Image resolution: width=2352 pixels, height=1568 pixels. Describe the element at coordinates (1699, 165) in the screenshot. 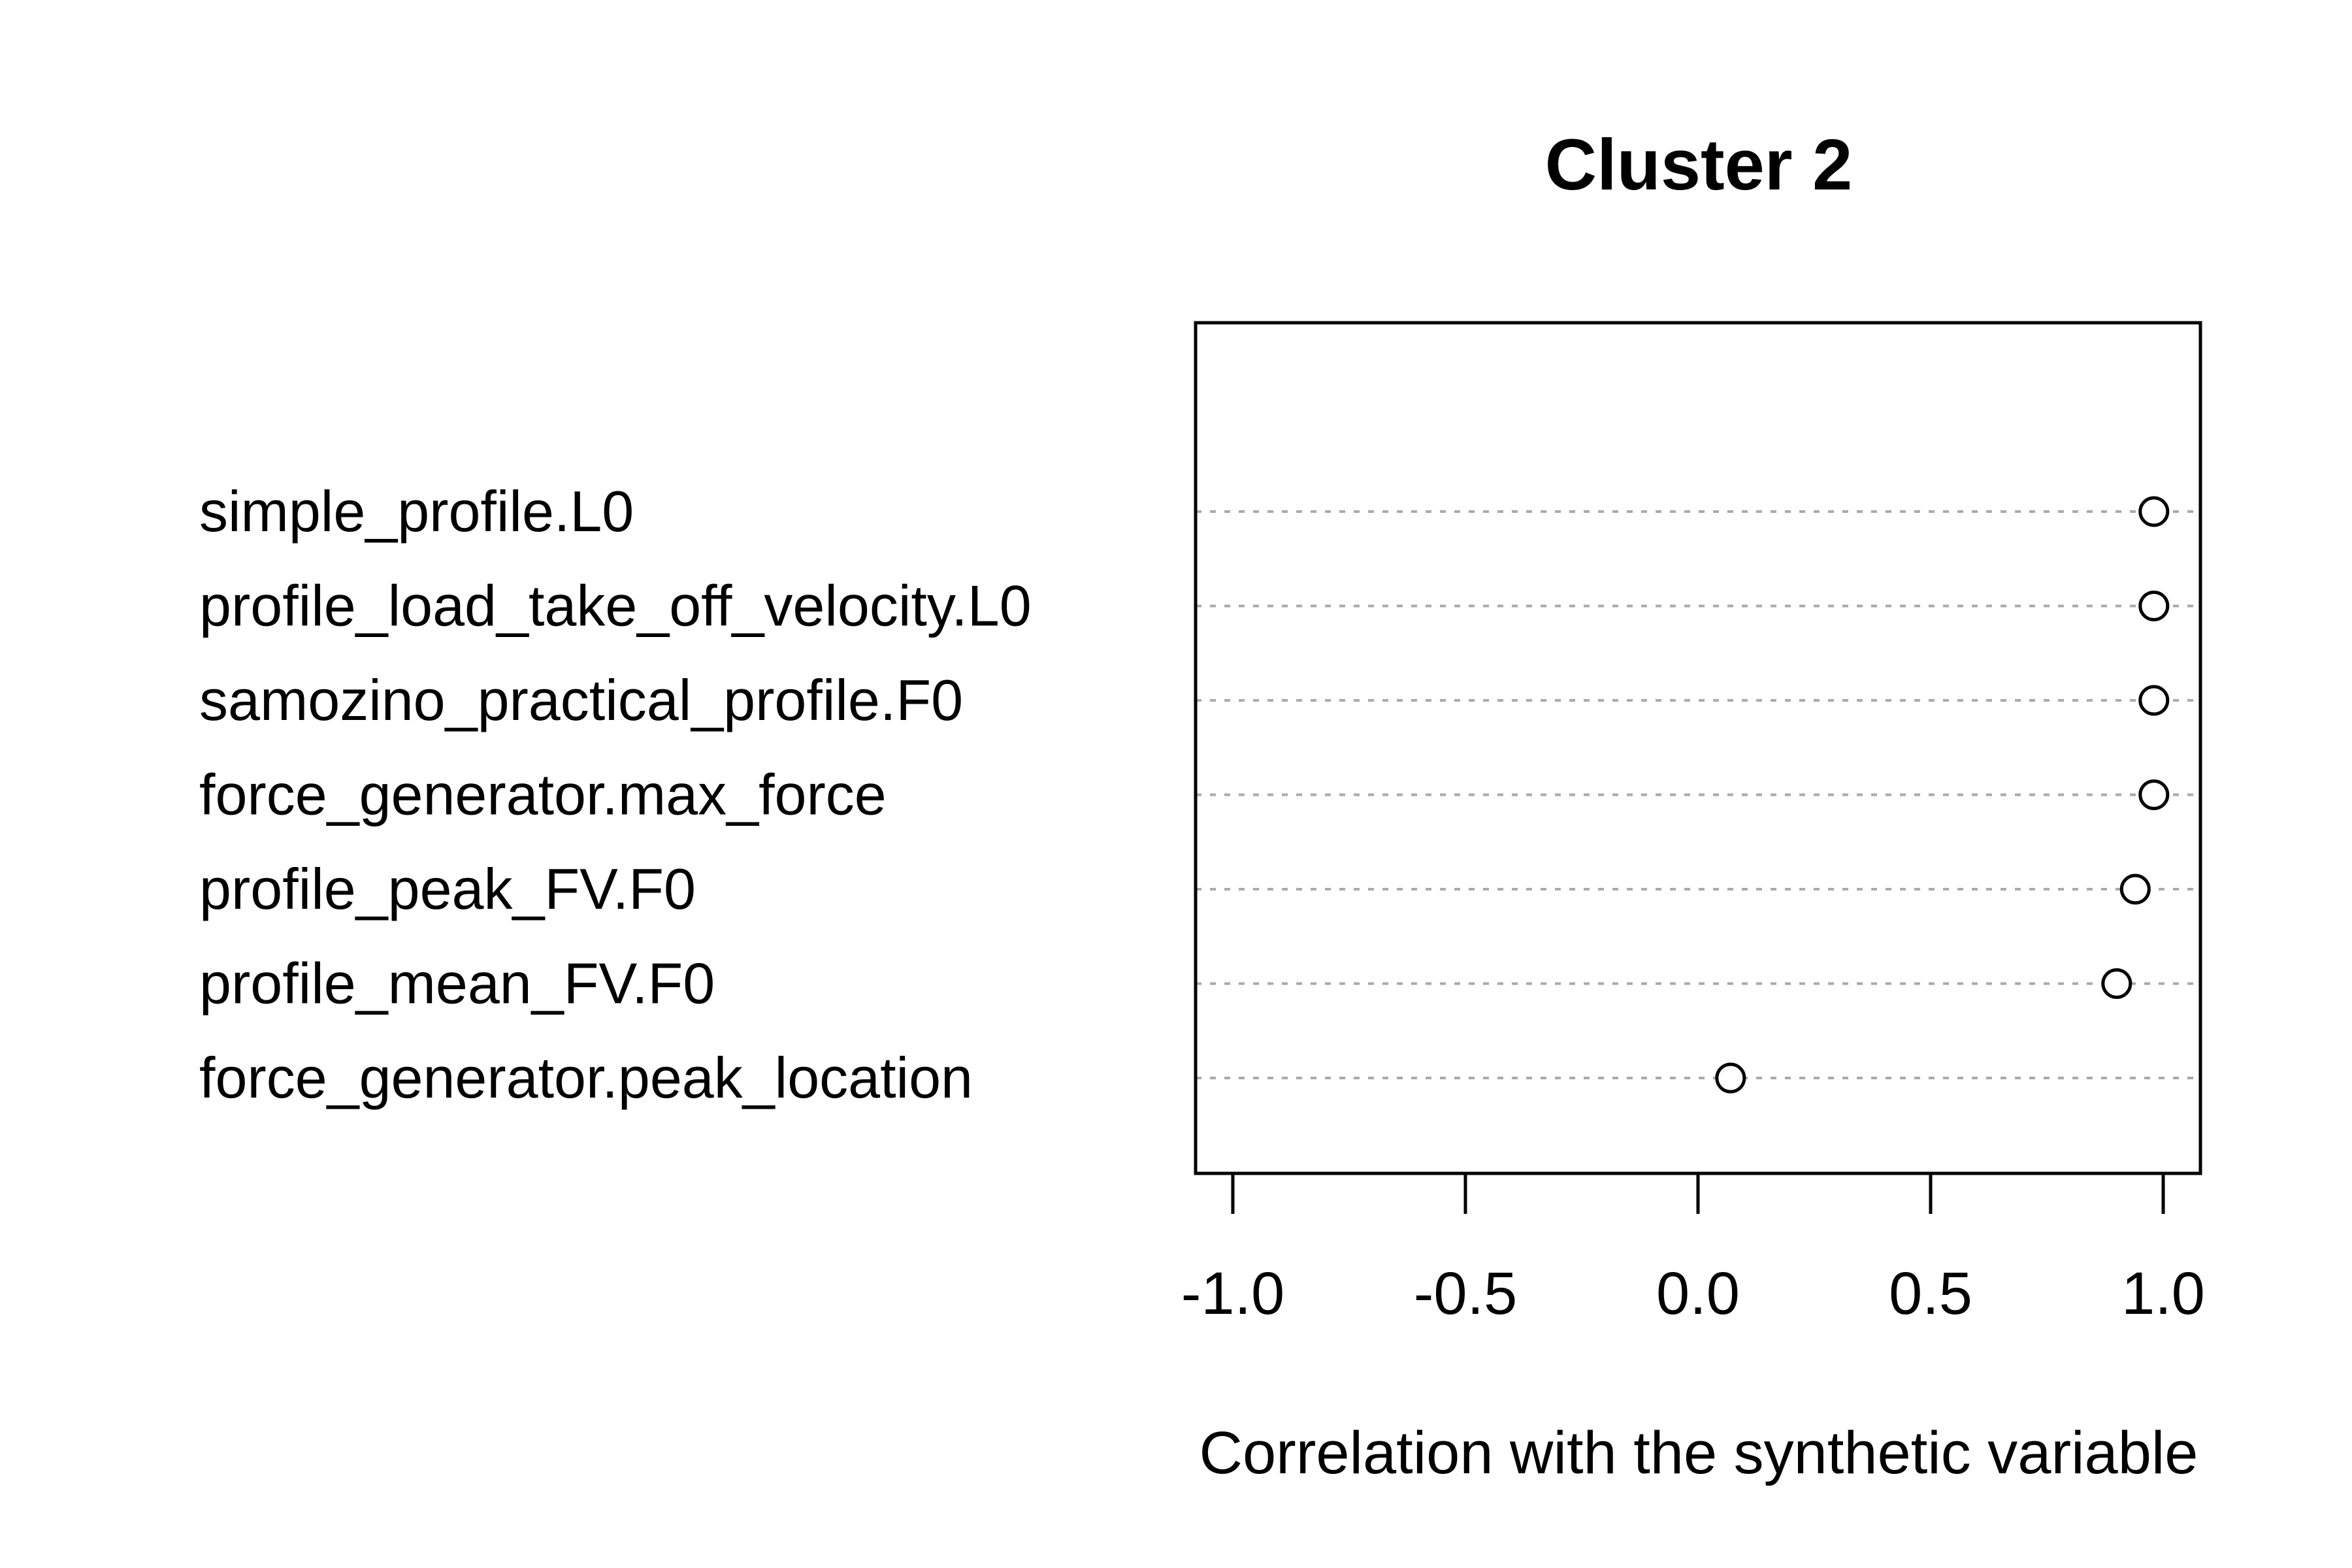

I see `chart-title: Cluster 2` at that location.